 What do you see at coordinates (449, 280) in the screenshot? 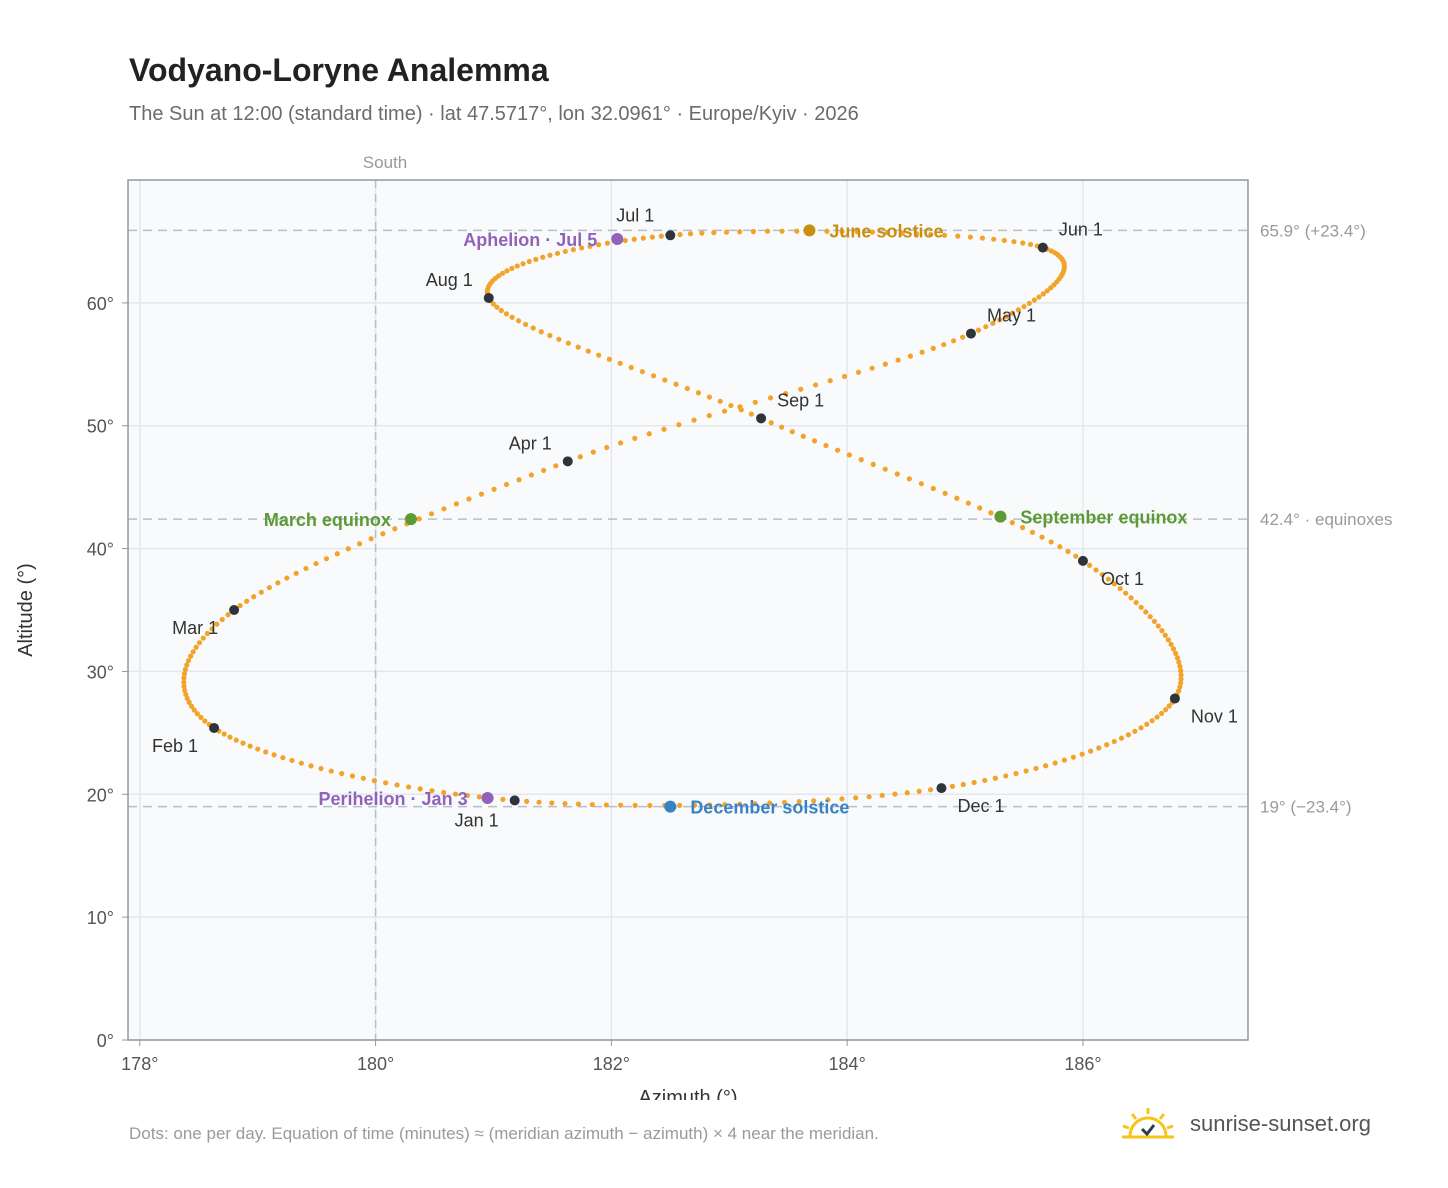
I see `month-label: Aug 1` at bounding box center [449, 280].